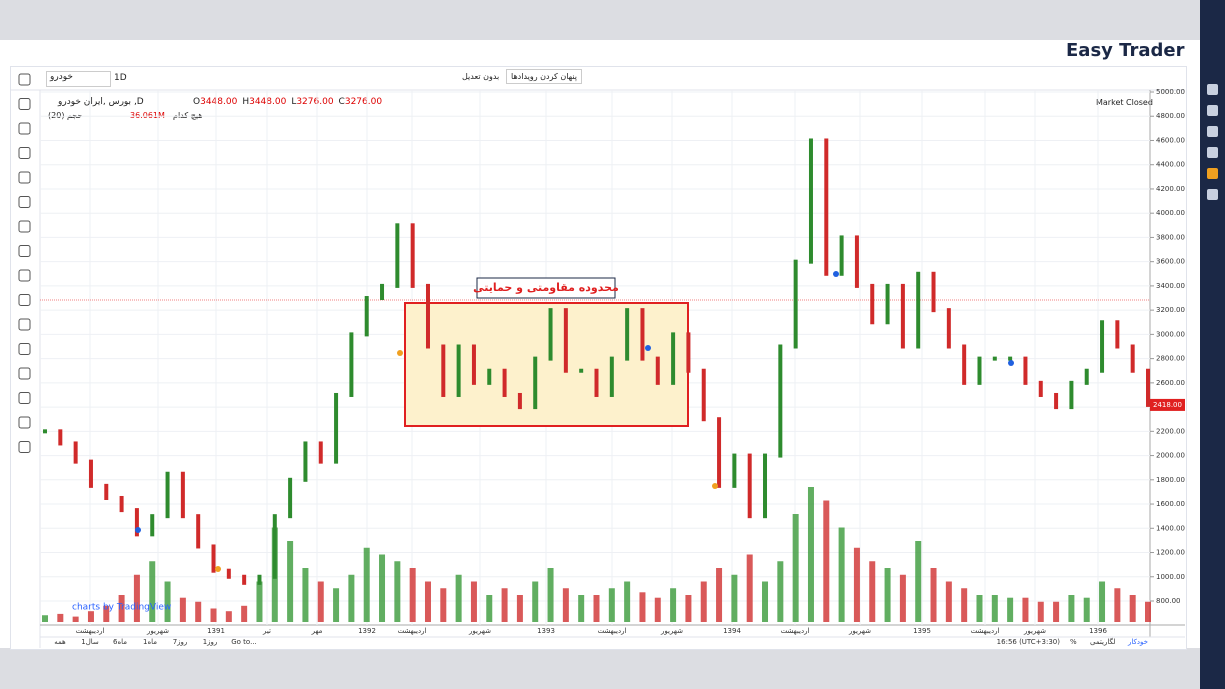  I want to click on events-button: پنهان کردن رویدادها, so click(544, 76).